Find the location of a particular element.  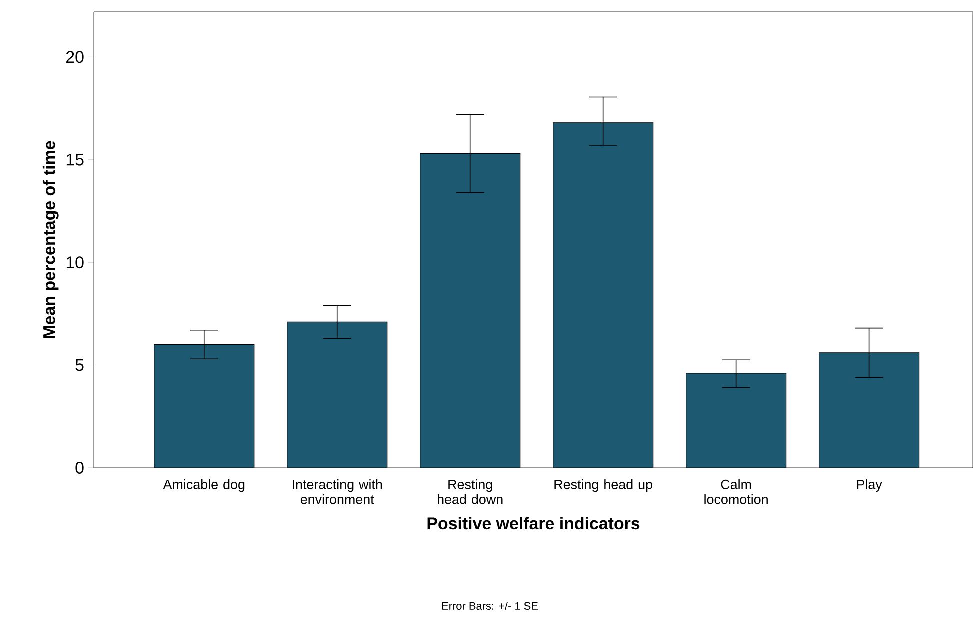

y-tick-label: 5 is located at coordinates (80, 365).